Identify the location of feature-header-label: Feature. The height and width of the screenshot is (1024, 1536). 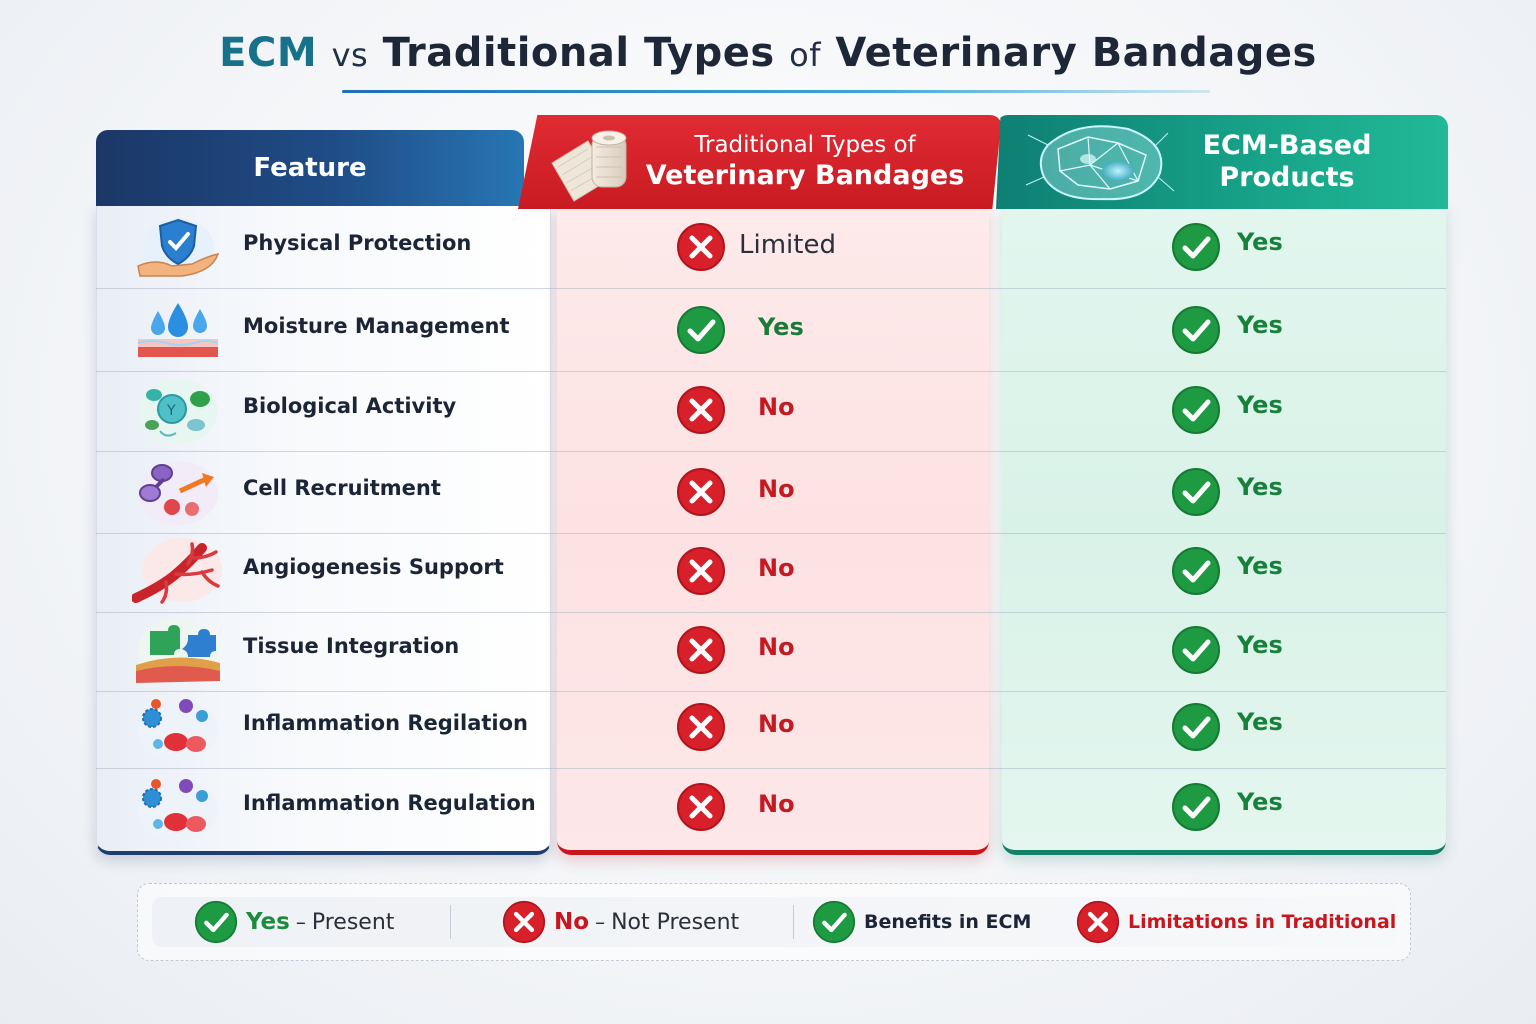
(310, 168).